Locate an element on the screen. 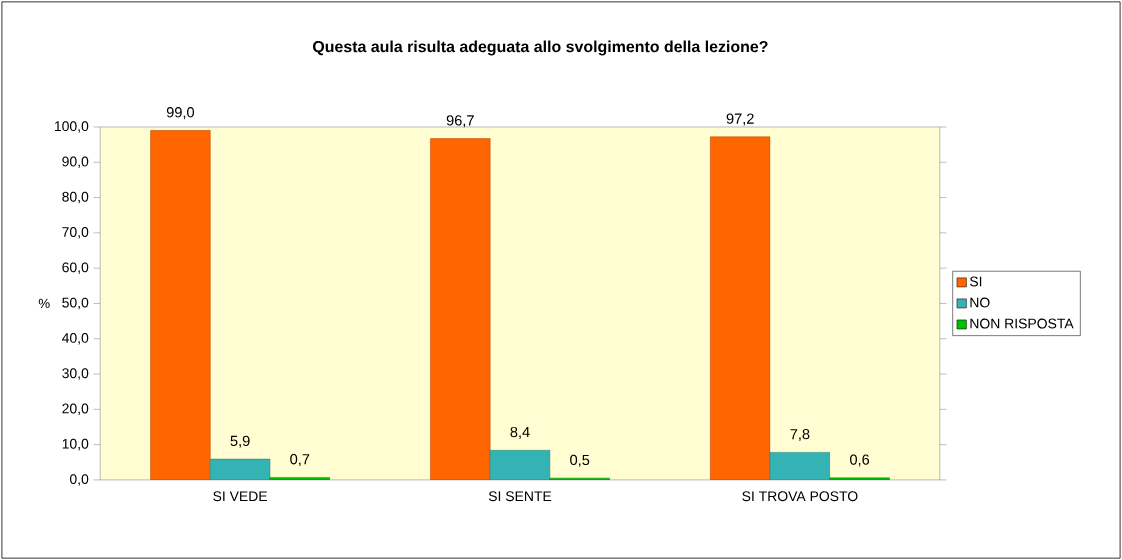 The height and width of the screenshot is (560, 1122). y-tick-label: 0,0 is located at coordinates (79, 480).